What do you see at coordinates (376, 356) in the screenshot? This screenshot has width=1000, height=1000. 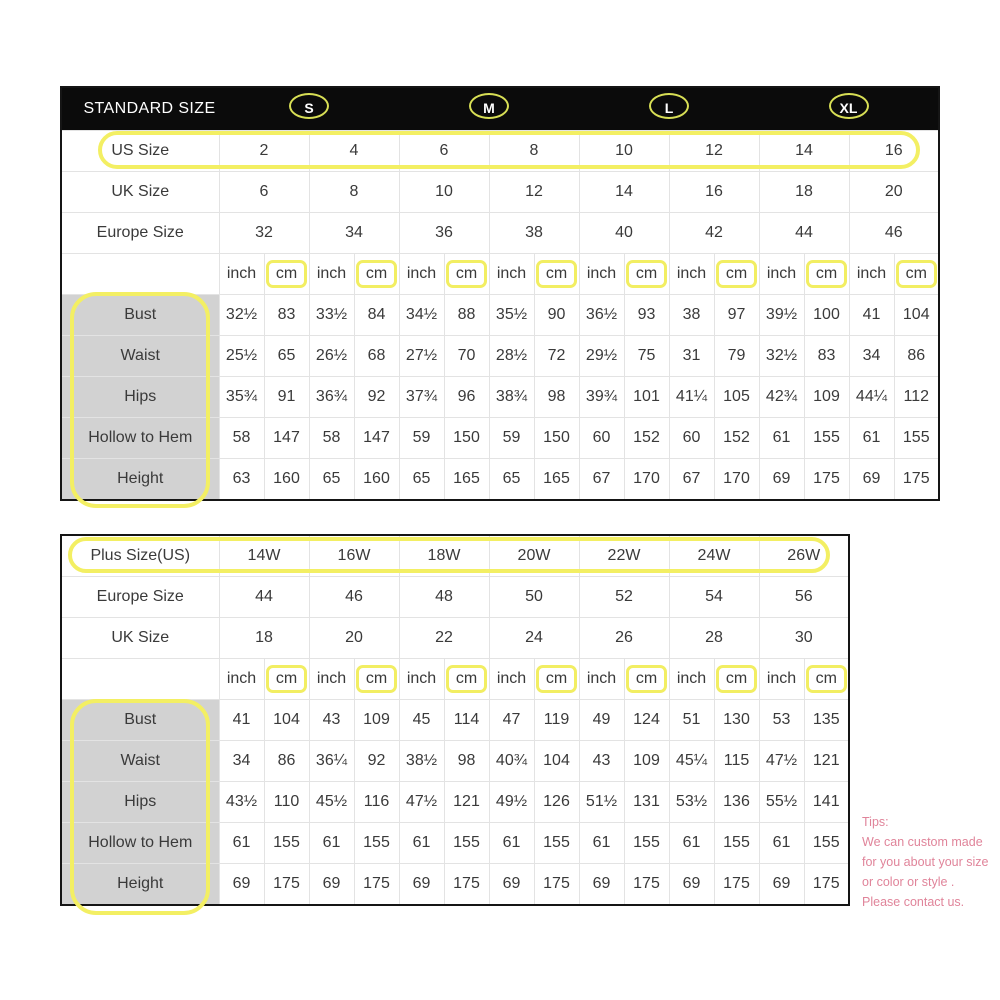 I see `measurement-value: 68` at bounding box center [376, 356].